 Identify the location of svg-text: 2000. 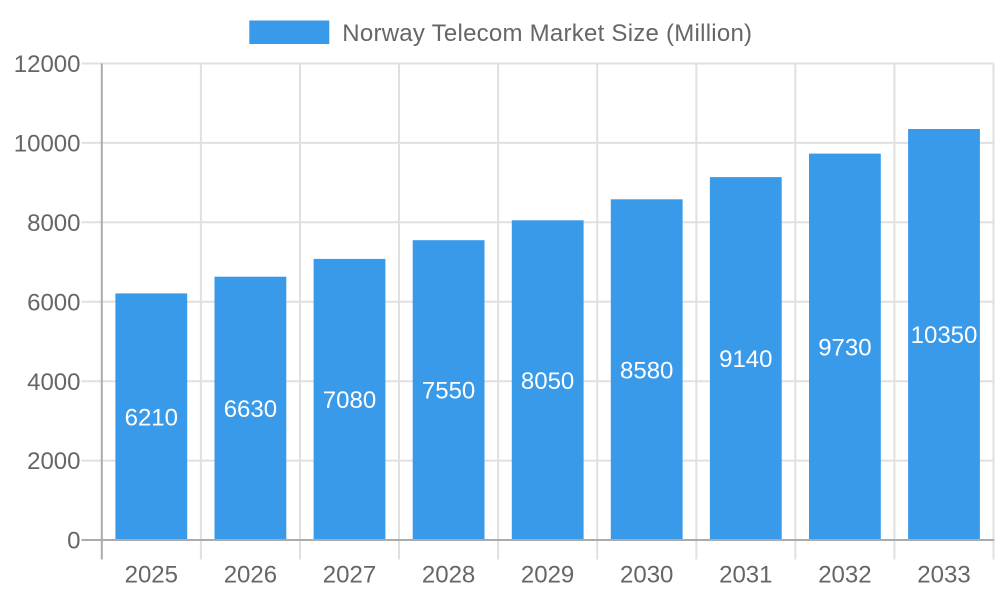
(53, 461).